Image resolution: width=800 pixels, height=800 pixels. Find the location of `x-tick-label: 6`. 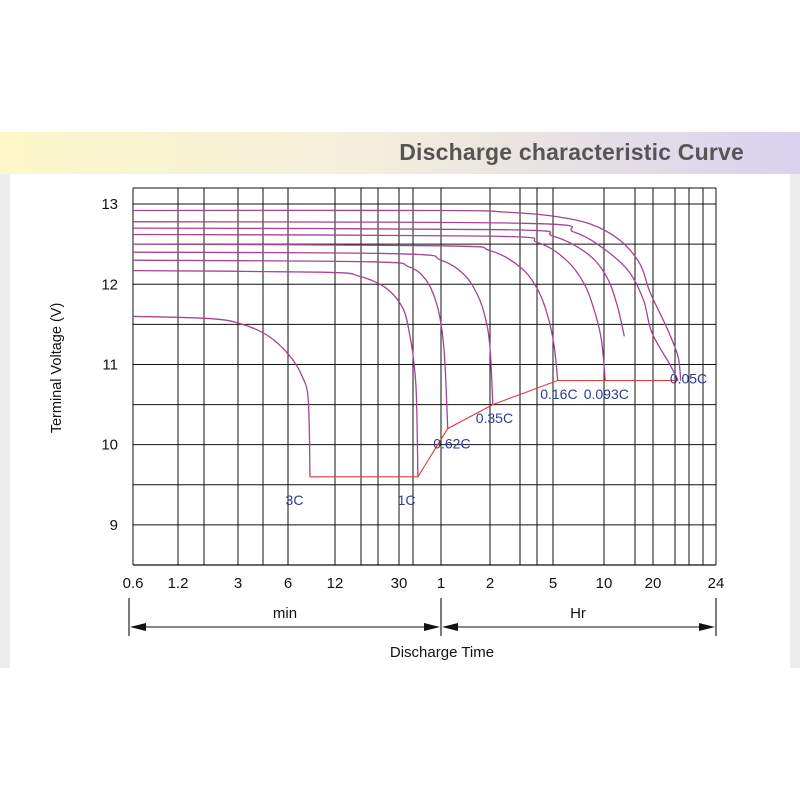

x-tick-label: 6 is located at coordinates (288, 583).